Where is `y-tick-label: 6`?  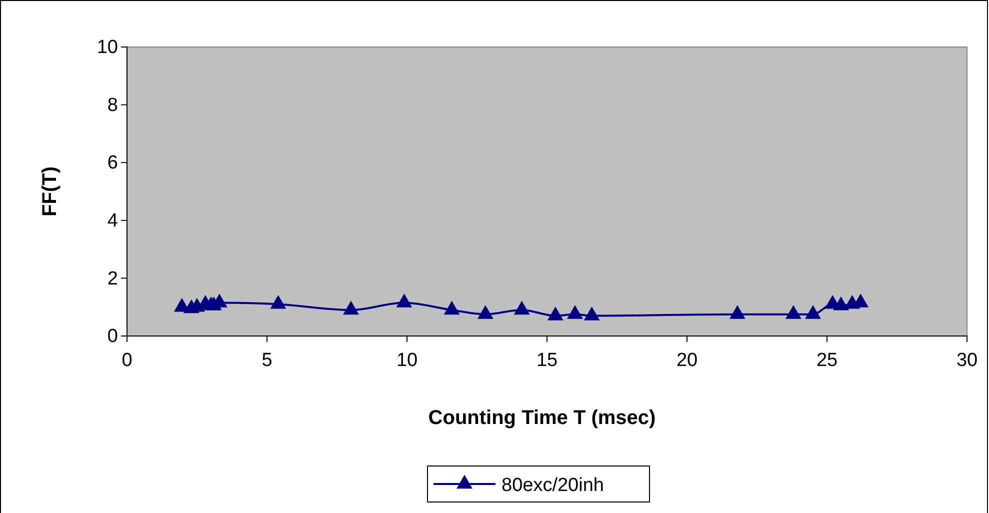
y-tick-label: 6 is located at coordinates (112, 163).